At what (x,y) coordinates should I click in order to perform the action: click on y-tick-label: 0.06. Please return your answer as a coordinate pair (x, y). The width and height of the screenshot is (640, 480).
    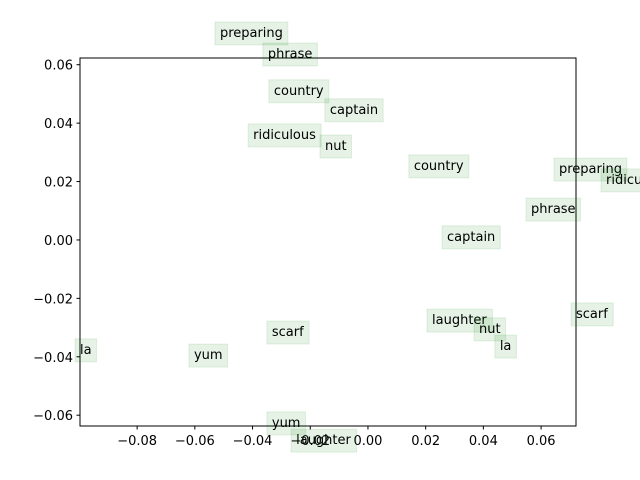
    Looking at the image, I should click on (58, 66).